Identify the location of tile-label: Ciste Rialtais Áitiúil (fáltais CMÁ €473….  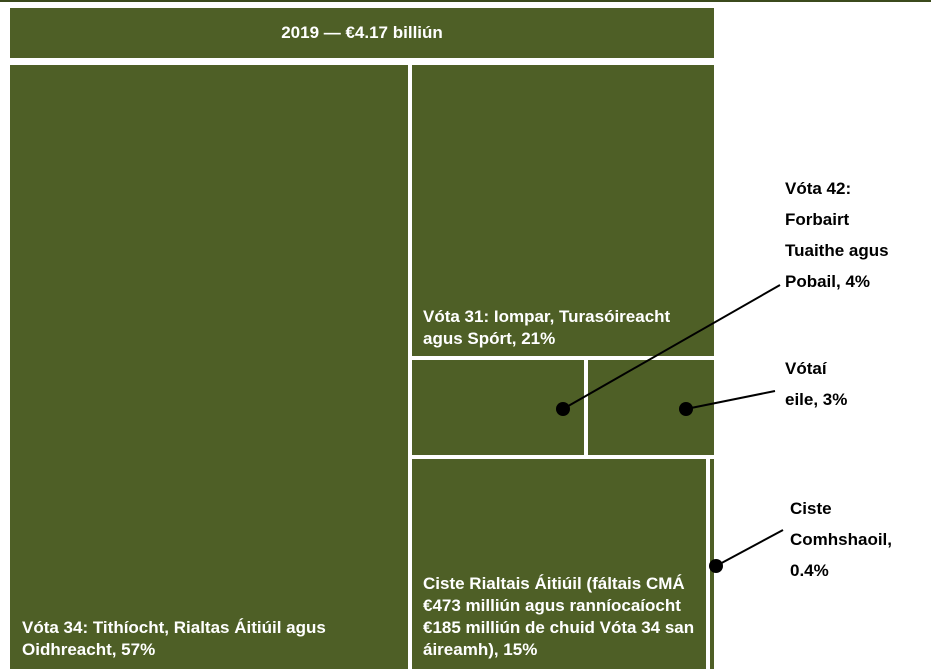
(559, 616).